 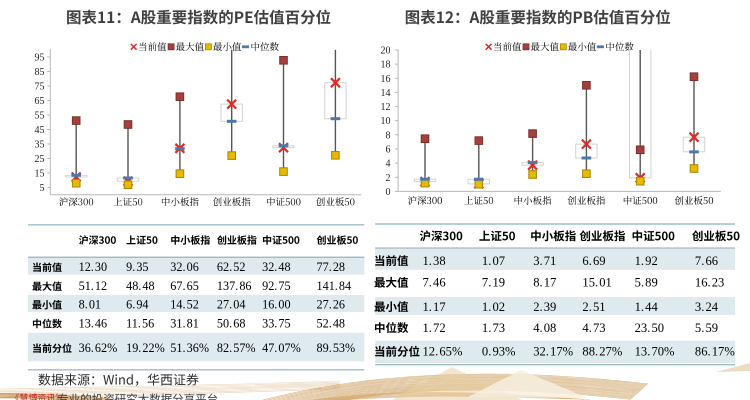 I want to click on svg-text: 45, so click(x=40, y=130).